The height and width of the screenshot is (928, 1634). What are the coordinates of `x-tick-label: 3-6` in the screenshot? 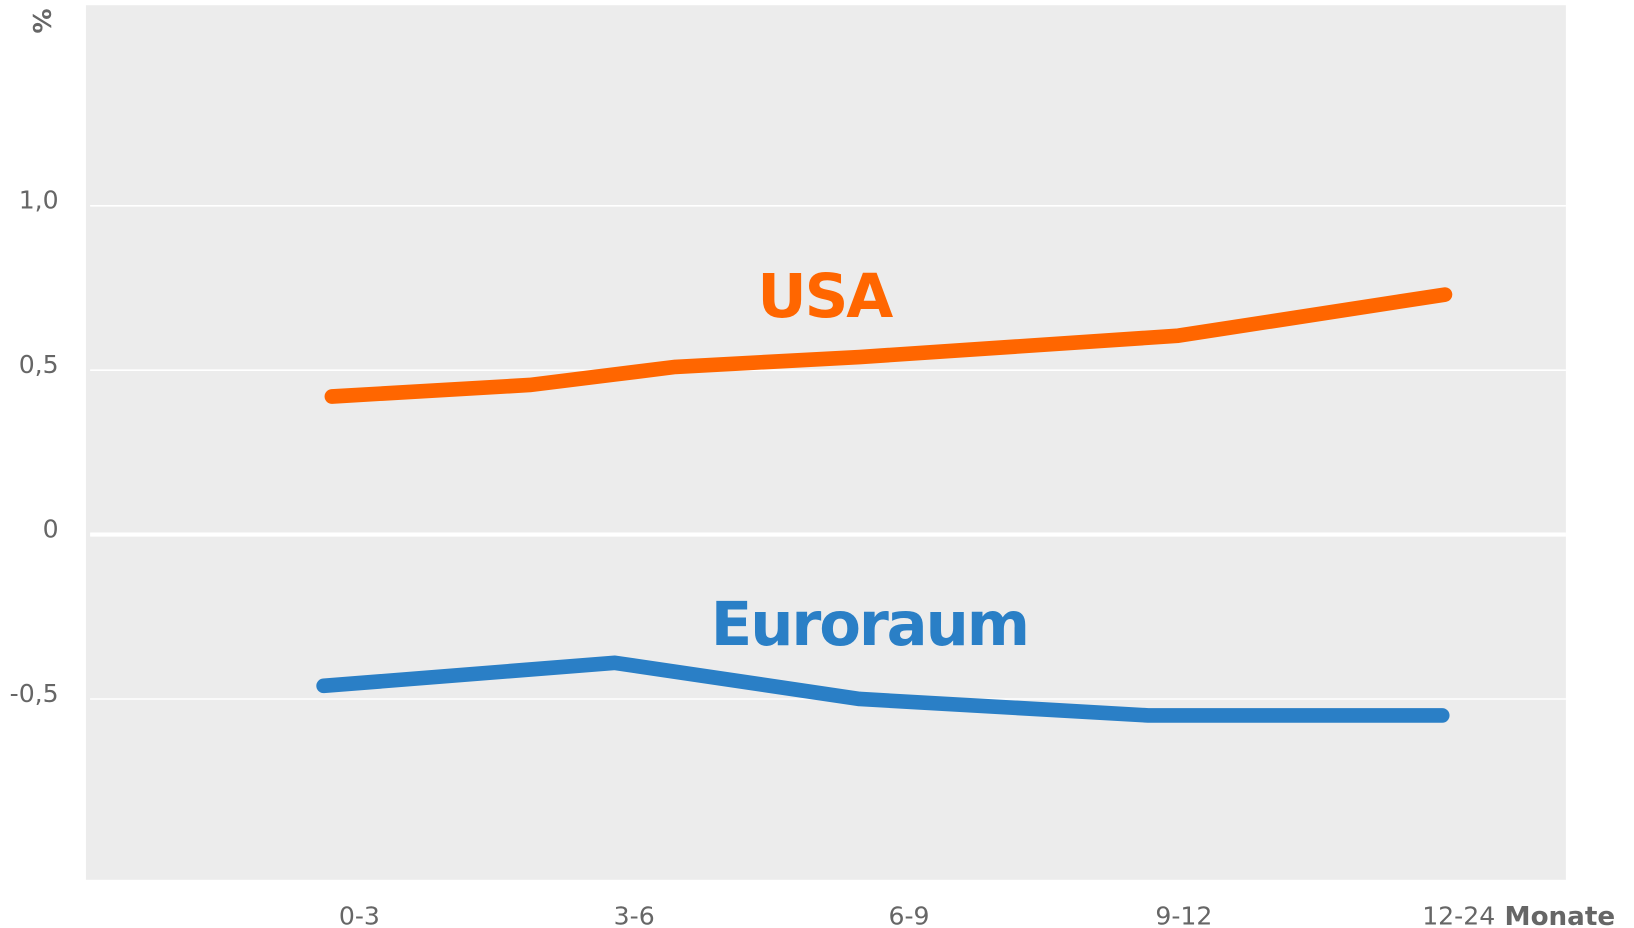 It's located at (634, 915).